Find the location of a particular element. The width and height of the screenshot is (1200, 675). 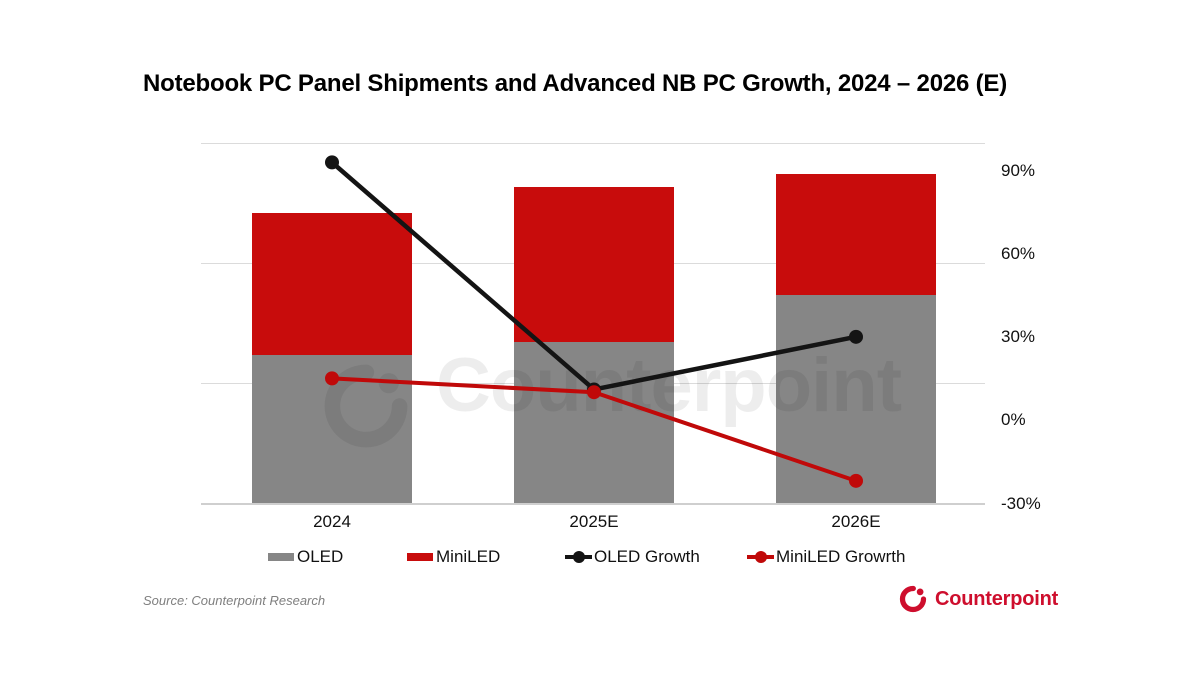

legend-label: MiniLED Growrth is located at coordinates (841, 556).